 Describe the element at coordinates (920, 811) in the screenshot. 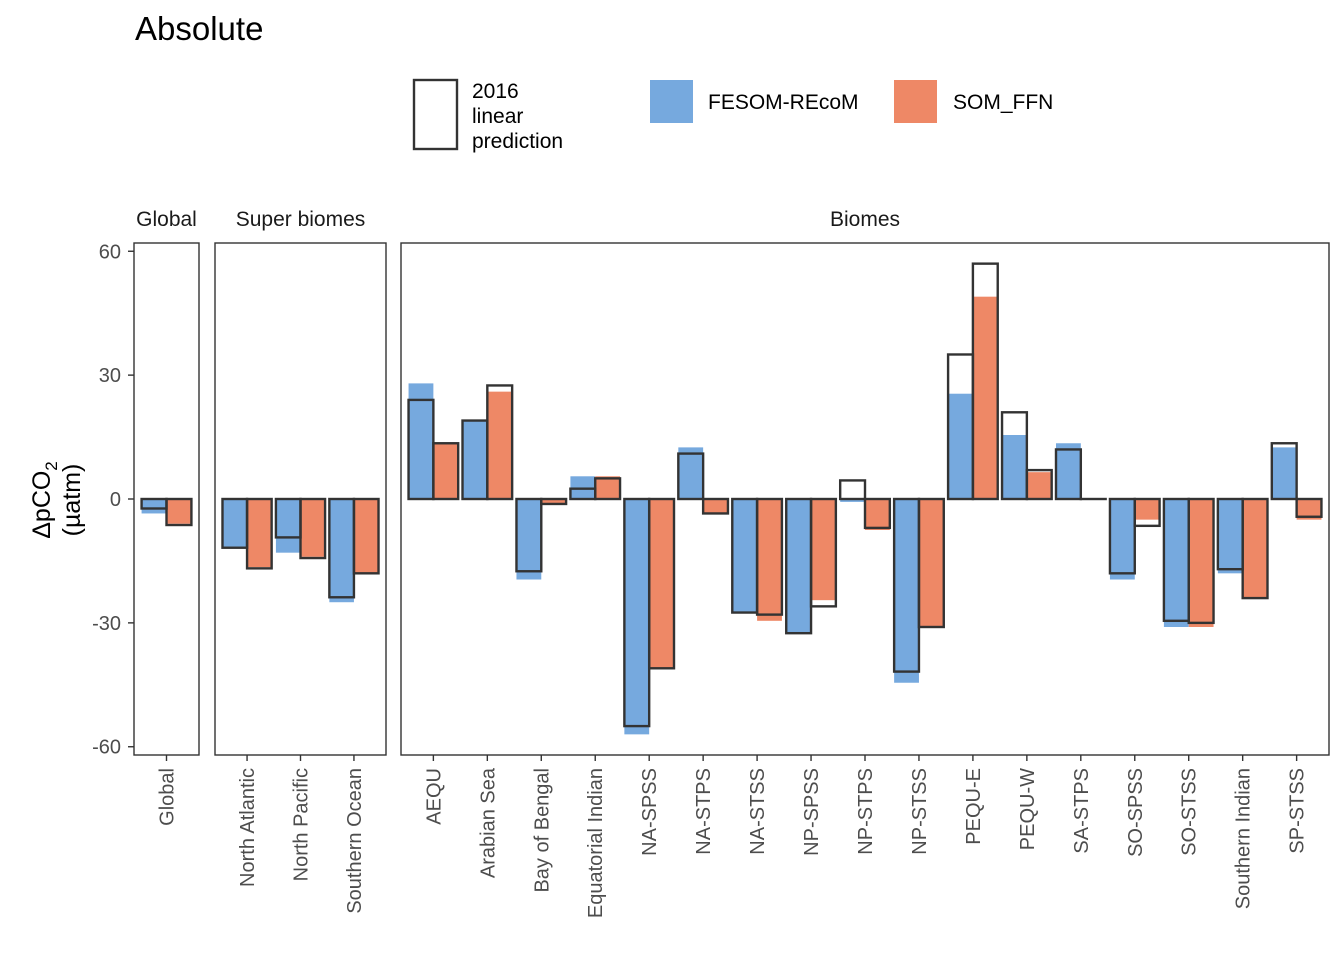

I see `x-tick-label: NP-STSS` at that location.